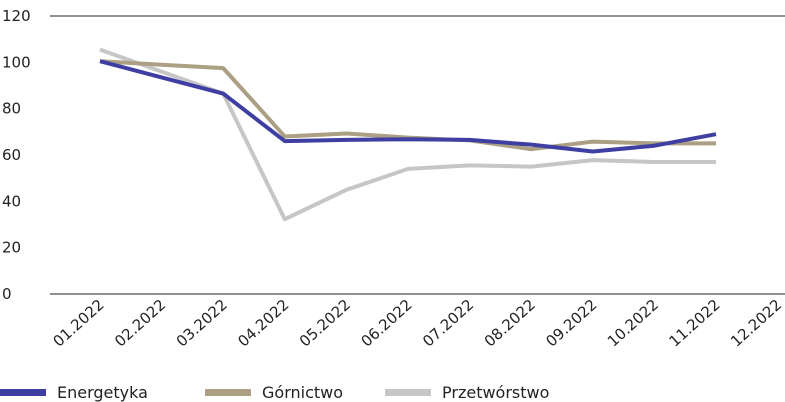  Describe the element at coordinates (756, 323) in the screenshot. I see `x-tick-label: 12.2022` at that location.